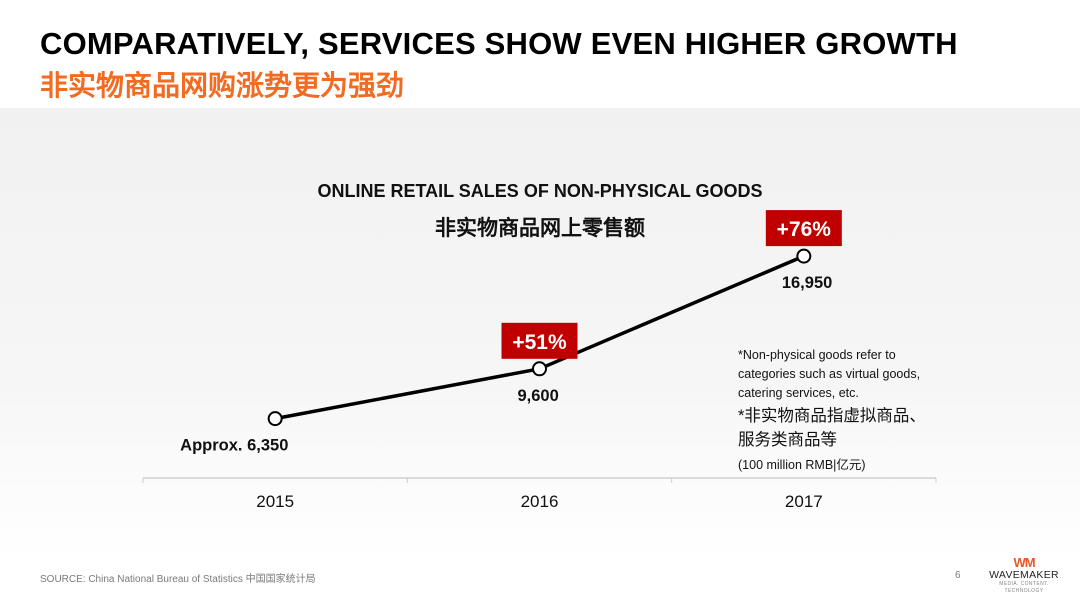 The height and width of the screenshot is (608, 1080). Describe the element at coordinates (540, 228) in the screenshot. I see `chart-subtitle-cn: 非实物商品网上零售额` at that location.